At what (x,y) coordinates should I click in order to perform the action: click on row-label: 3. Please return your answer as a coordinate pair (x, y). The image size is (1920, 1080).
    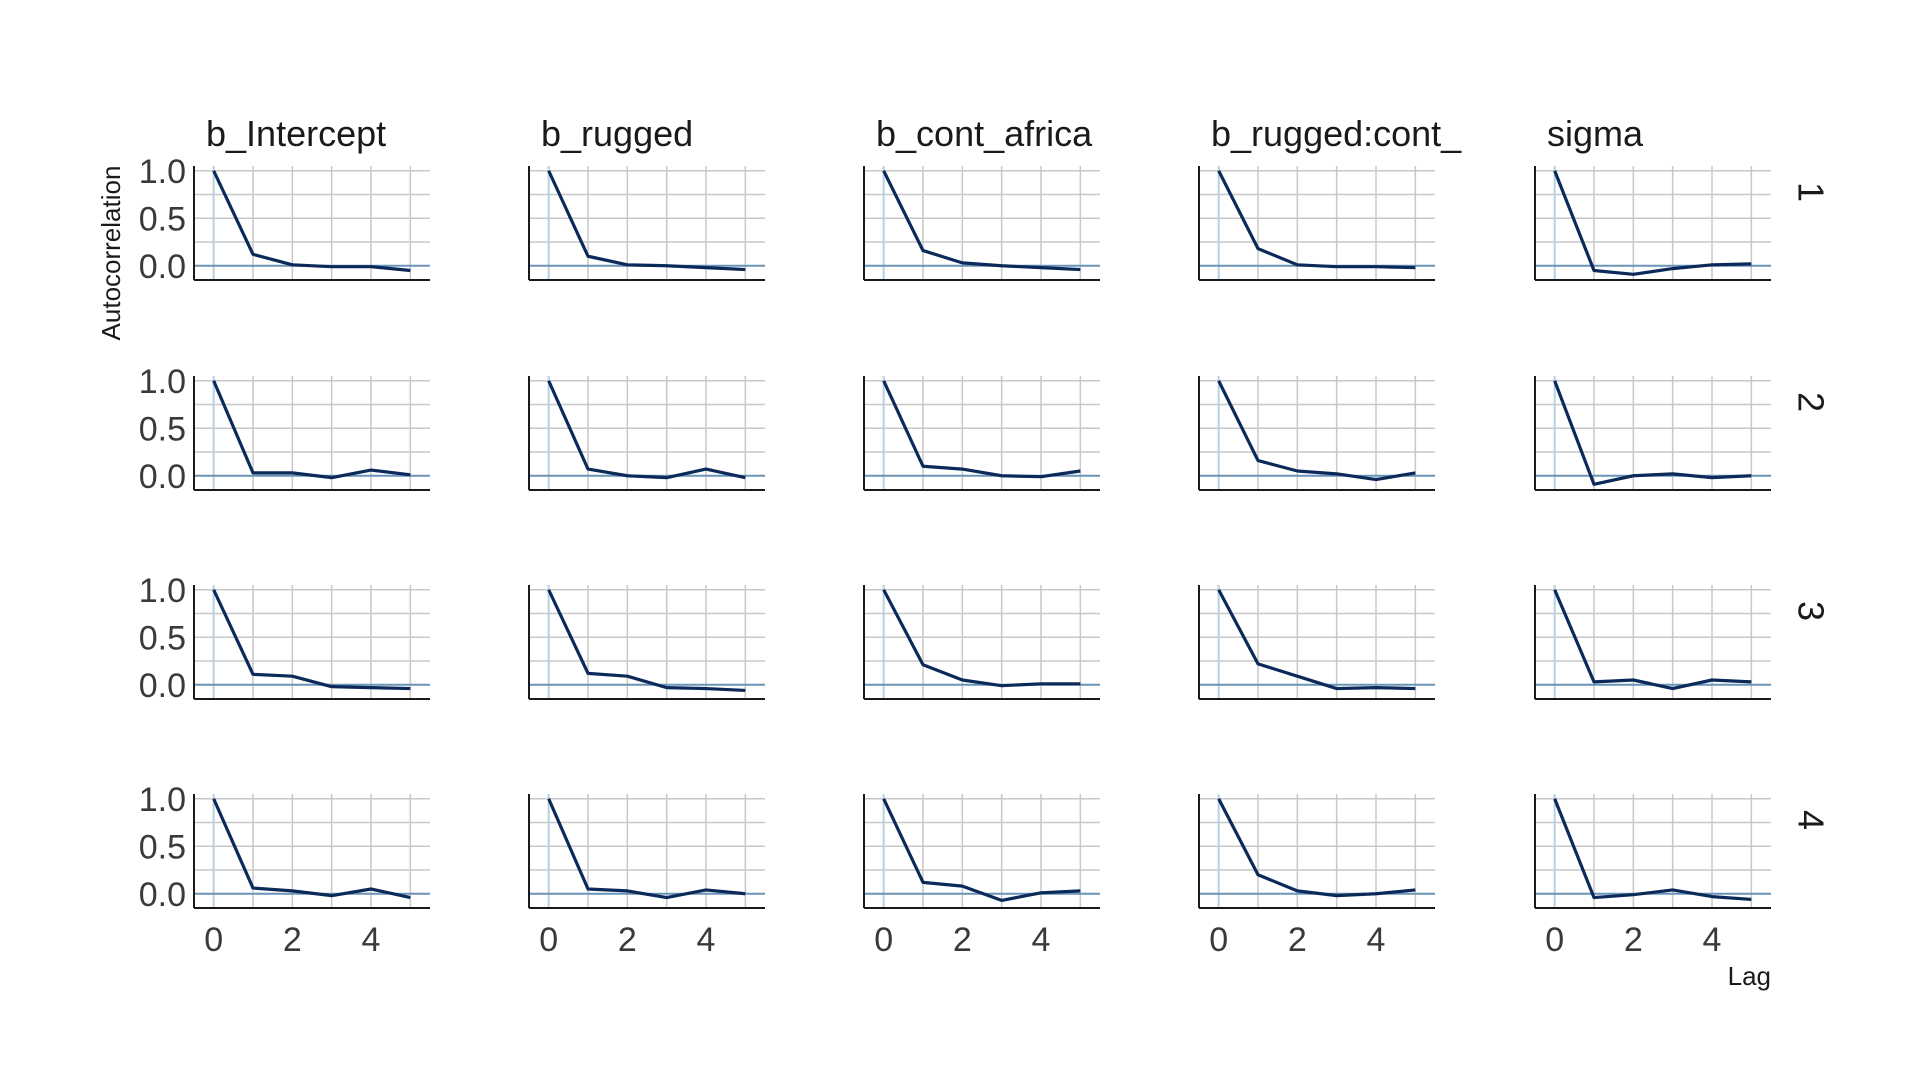
    Looking at the image, I should click on (1810, 611).